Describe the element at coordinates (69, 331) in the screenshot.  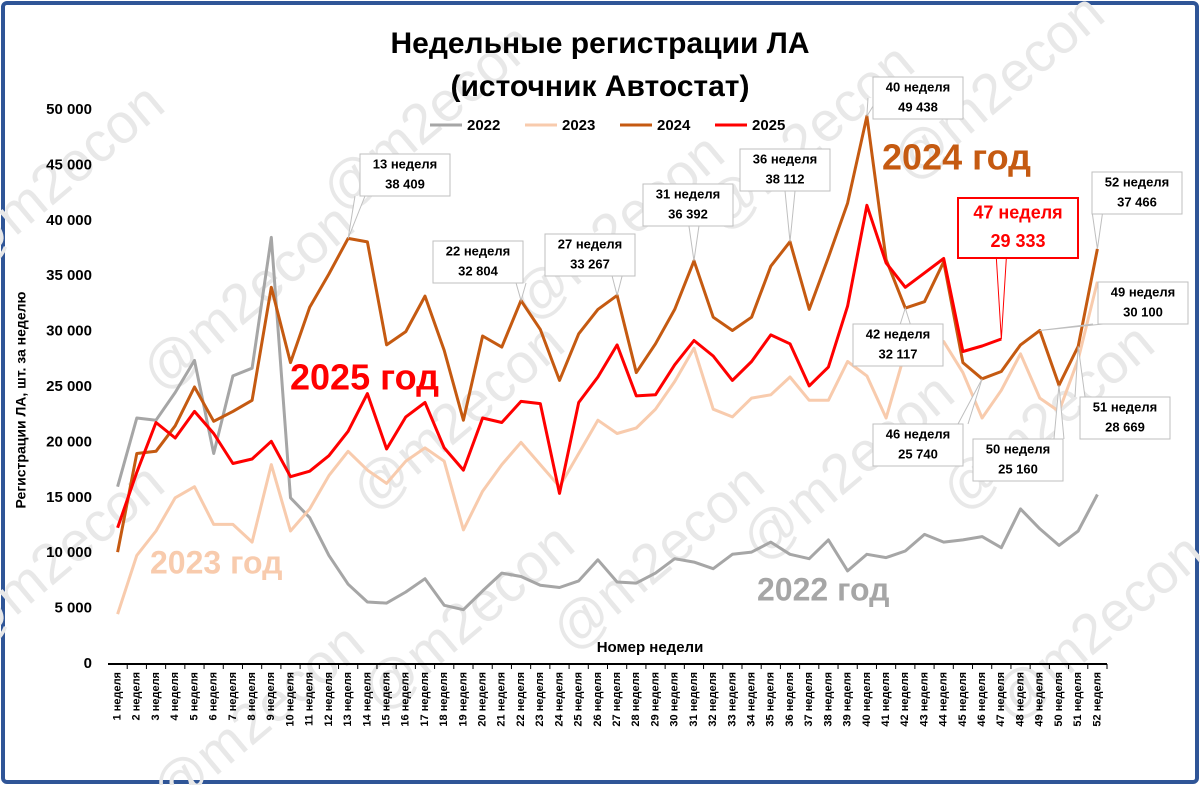
I see `y-tick-label: 30 000` at that location.